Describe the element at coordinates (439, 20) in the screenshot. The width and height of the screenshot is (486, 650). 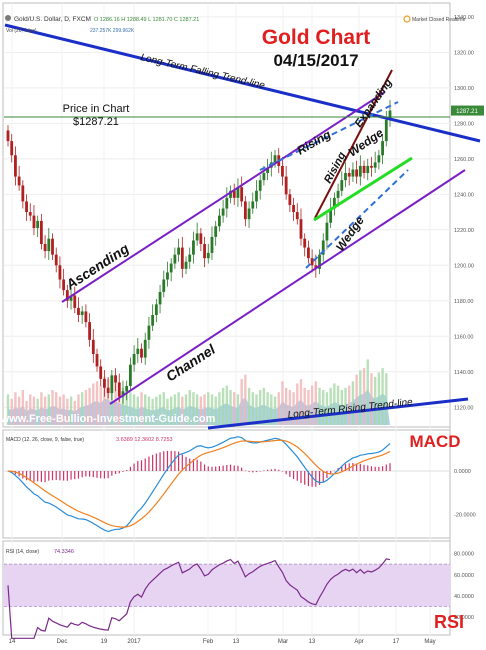
I see `market-status: Market Closed Realtime` at that location.